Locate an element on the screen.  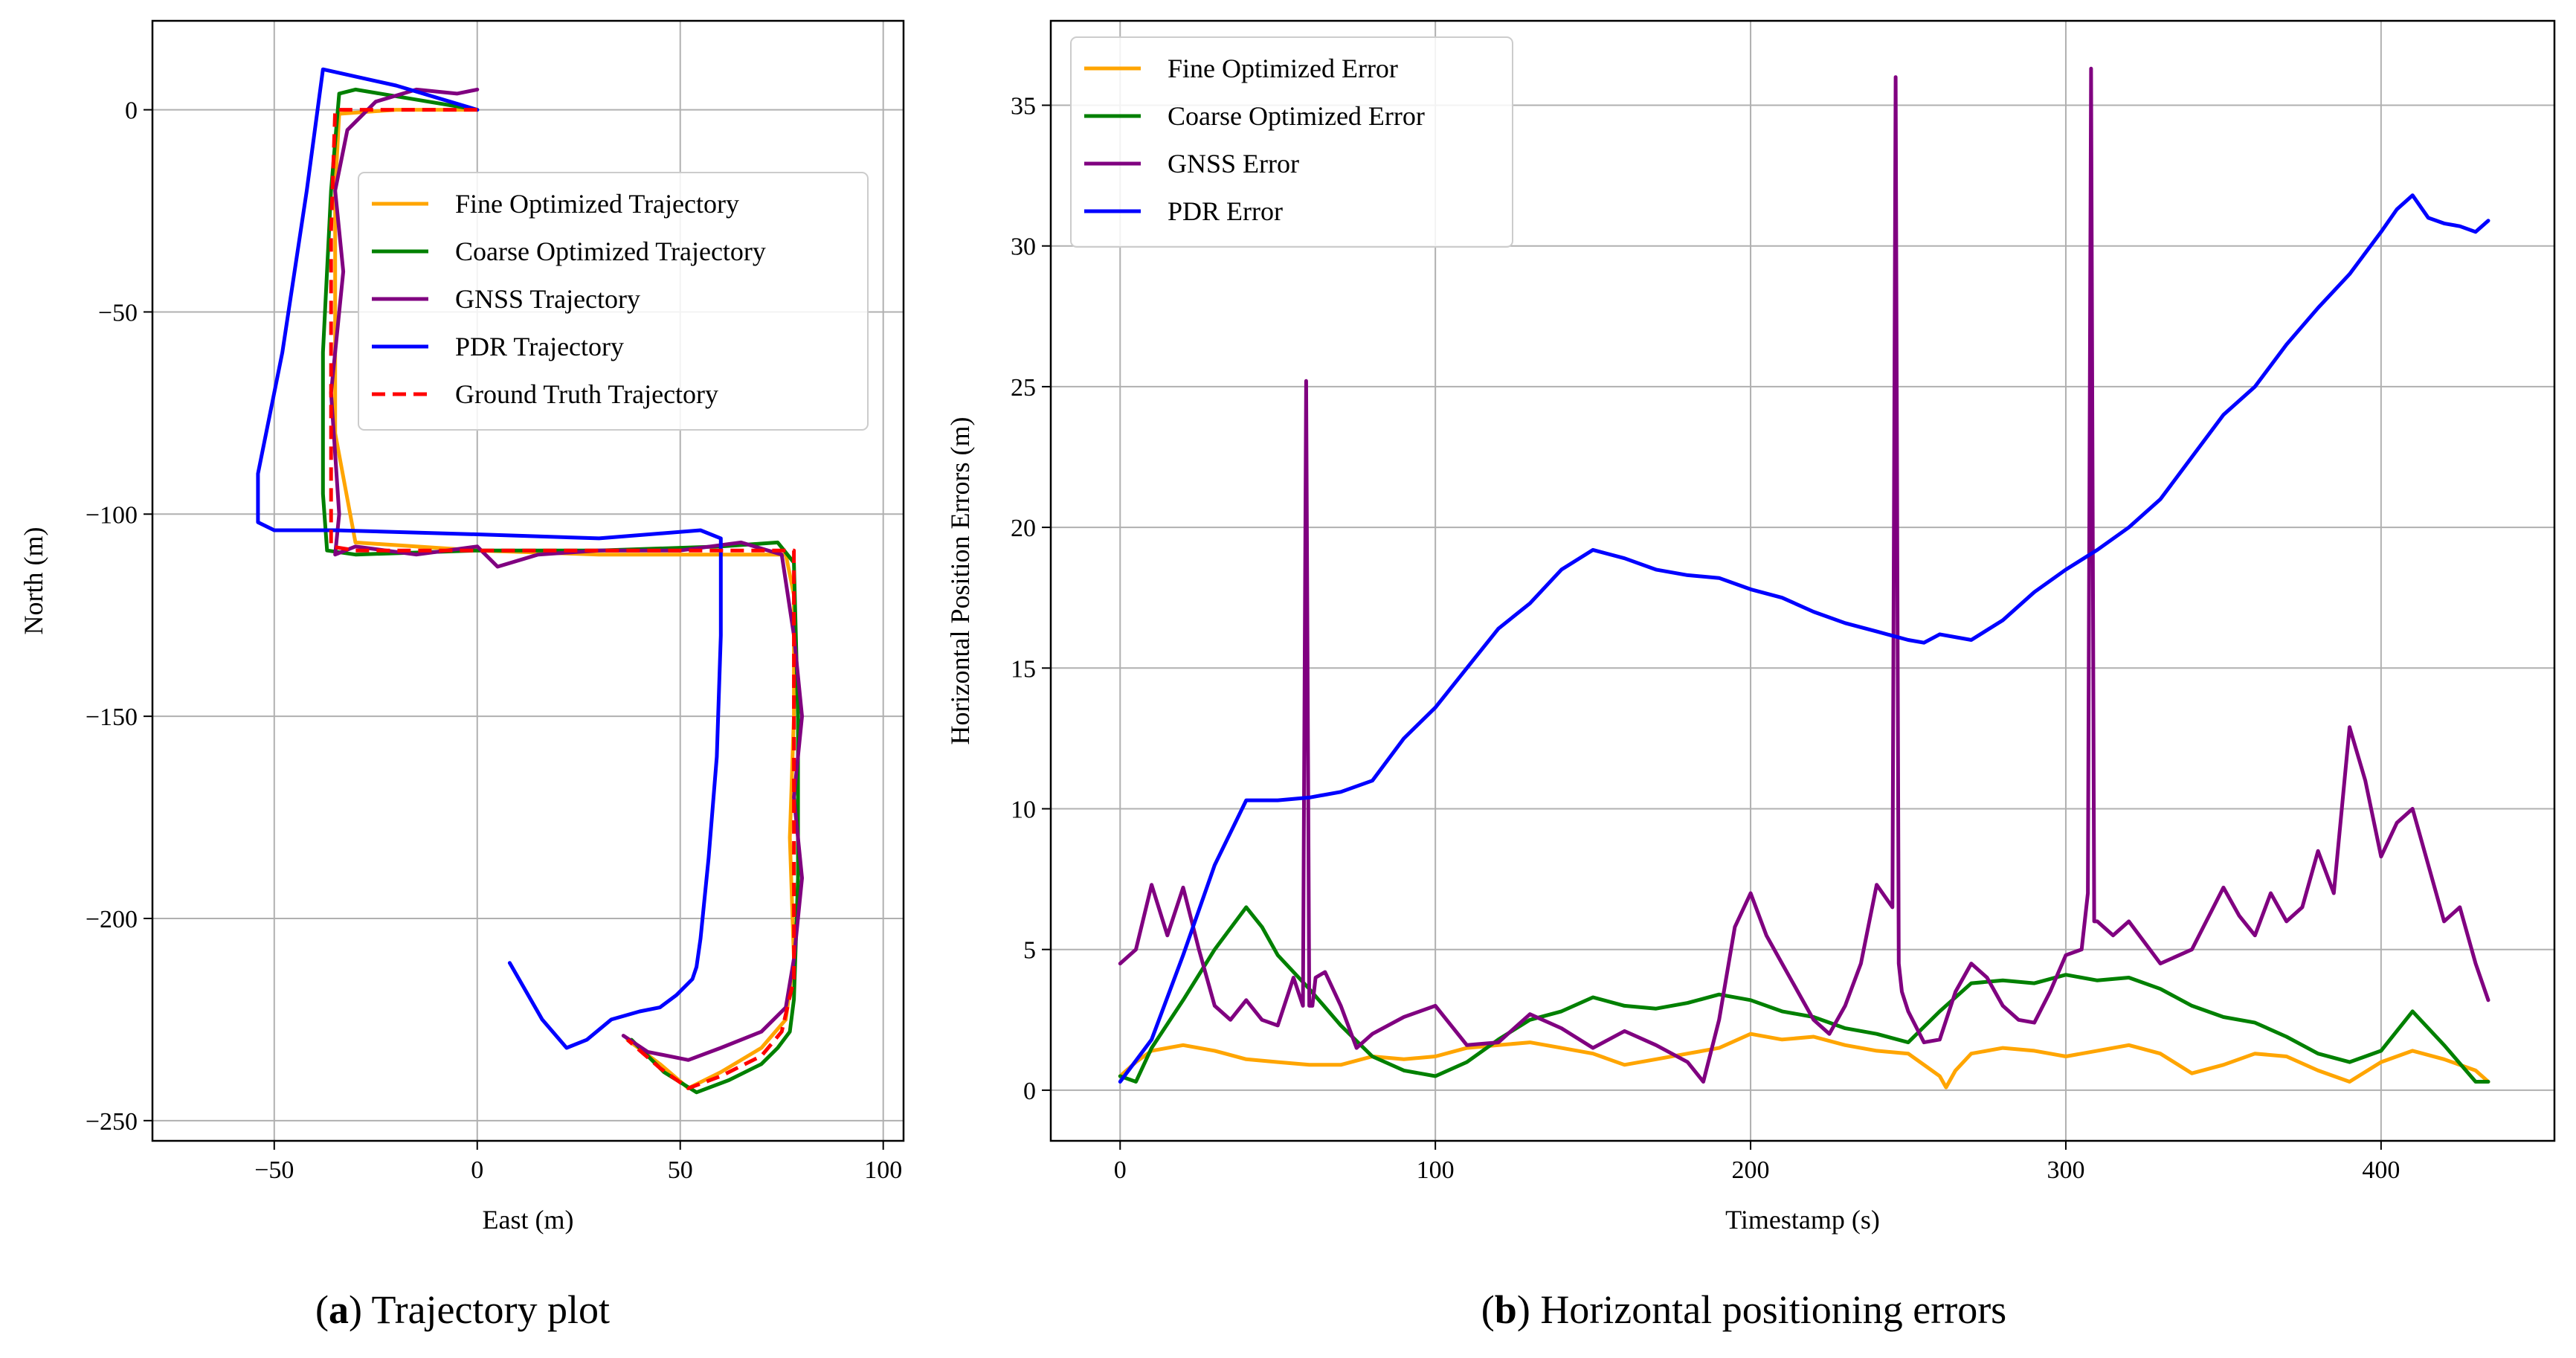
x-tick-label: 300 is located at coordinates (2065, 1170).